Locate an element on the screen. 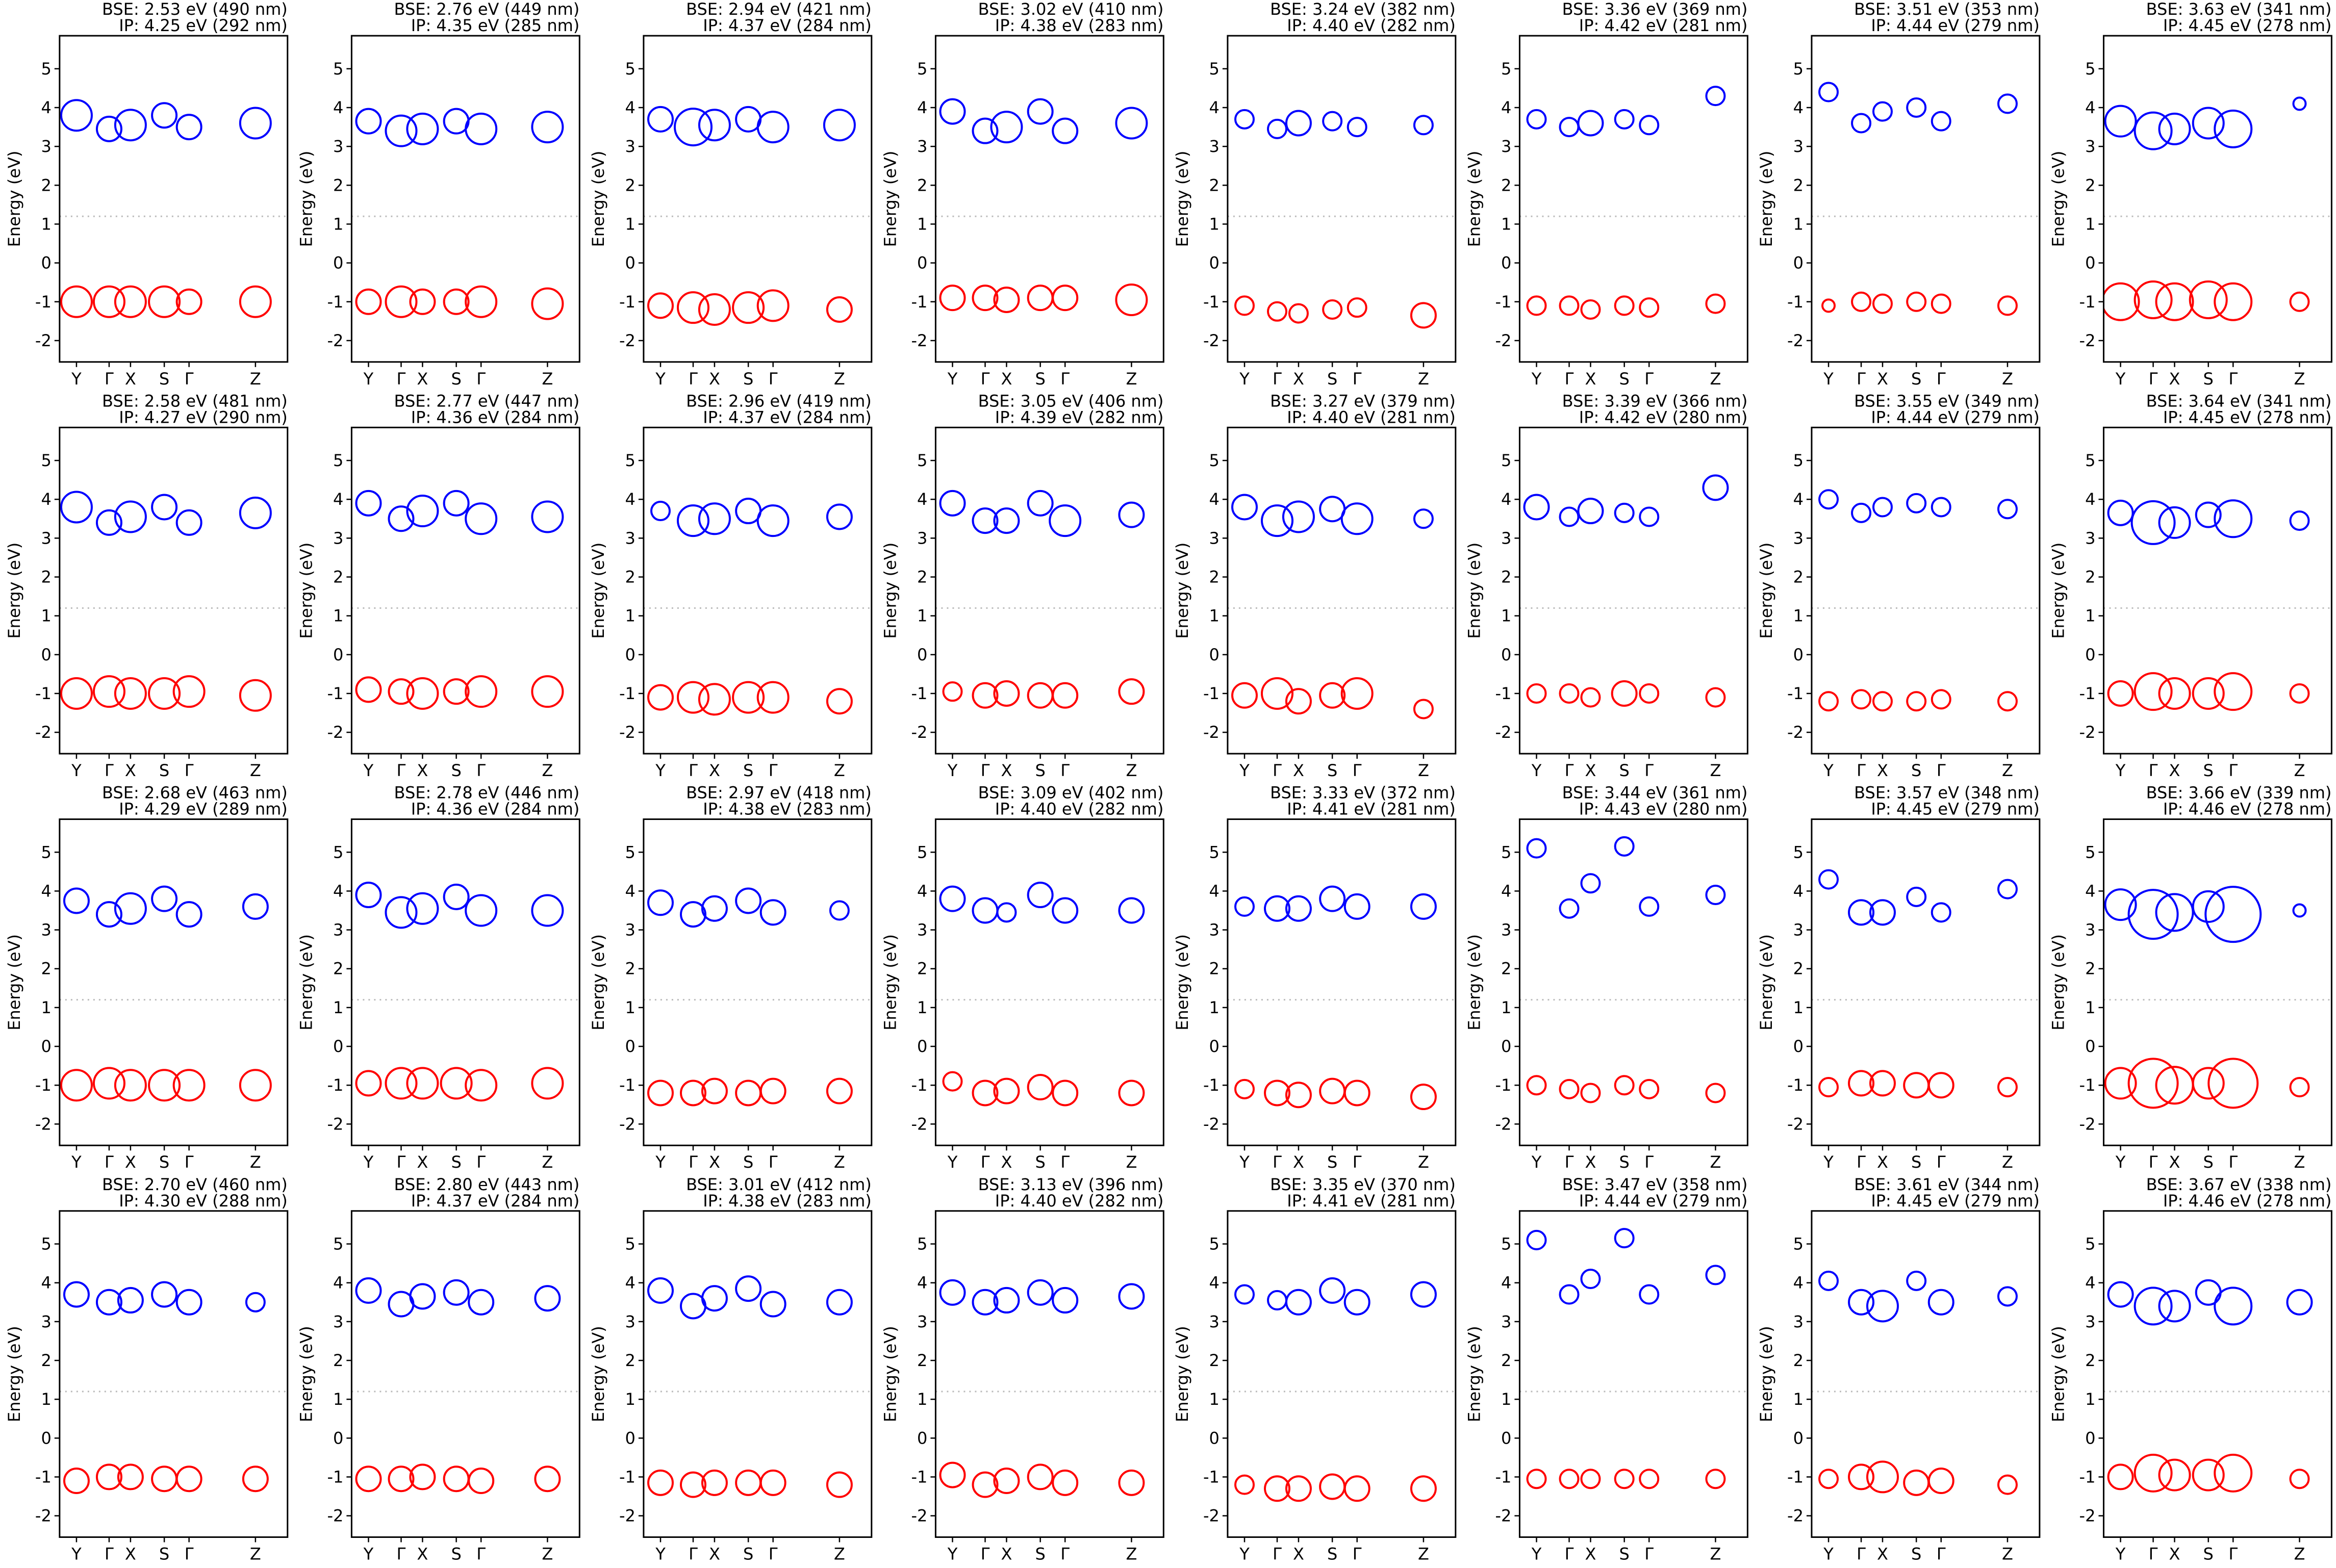 The height and width of the screenshot is (1568, 2336). title-line: BSE: 2.76 eV (449 nm) is located at coordinates (487, 9).